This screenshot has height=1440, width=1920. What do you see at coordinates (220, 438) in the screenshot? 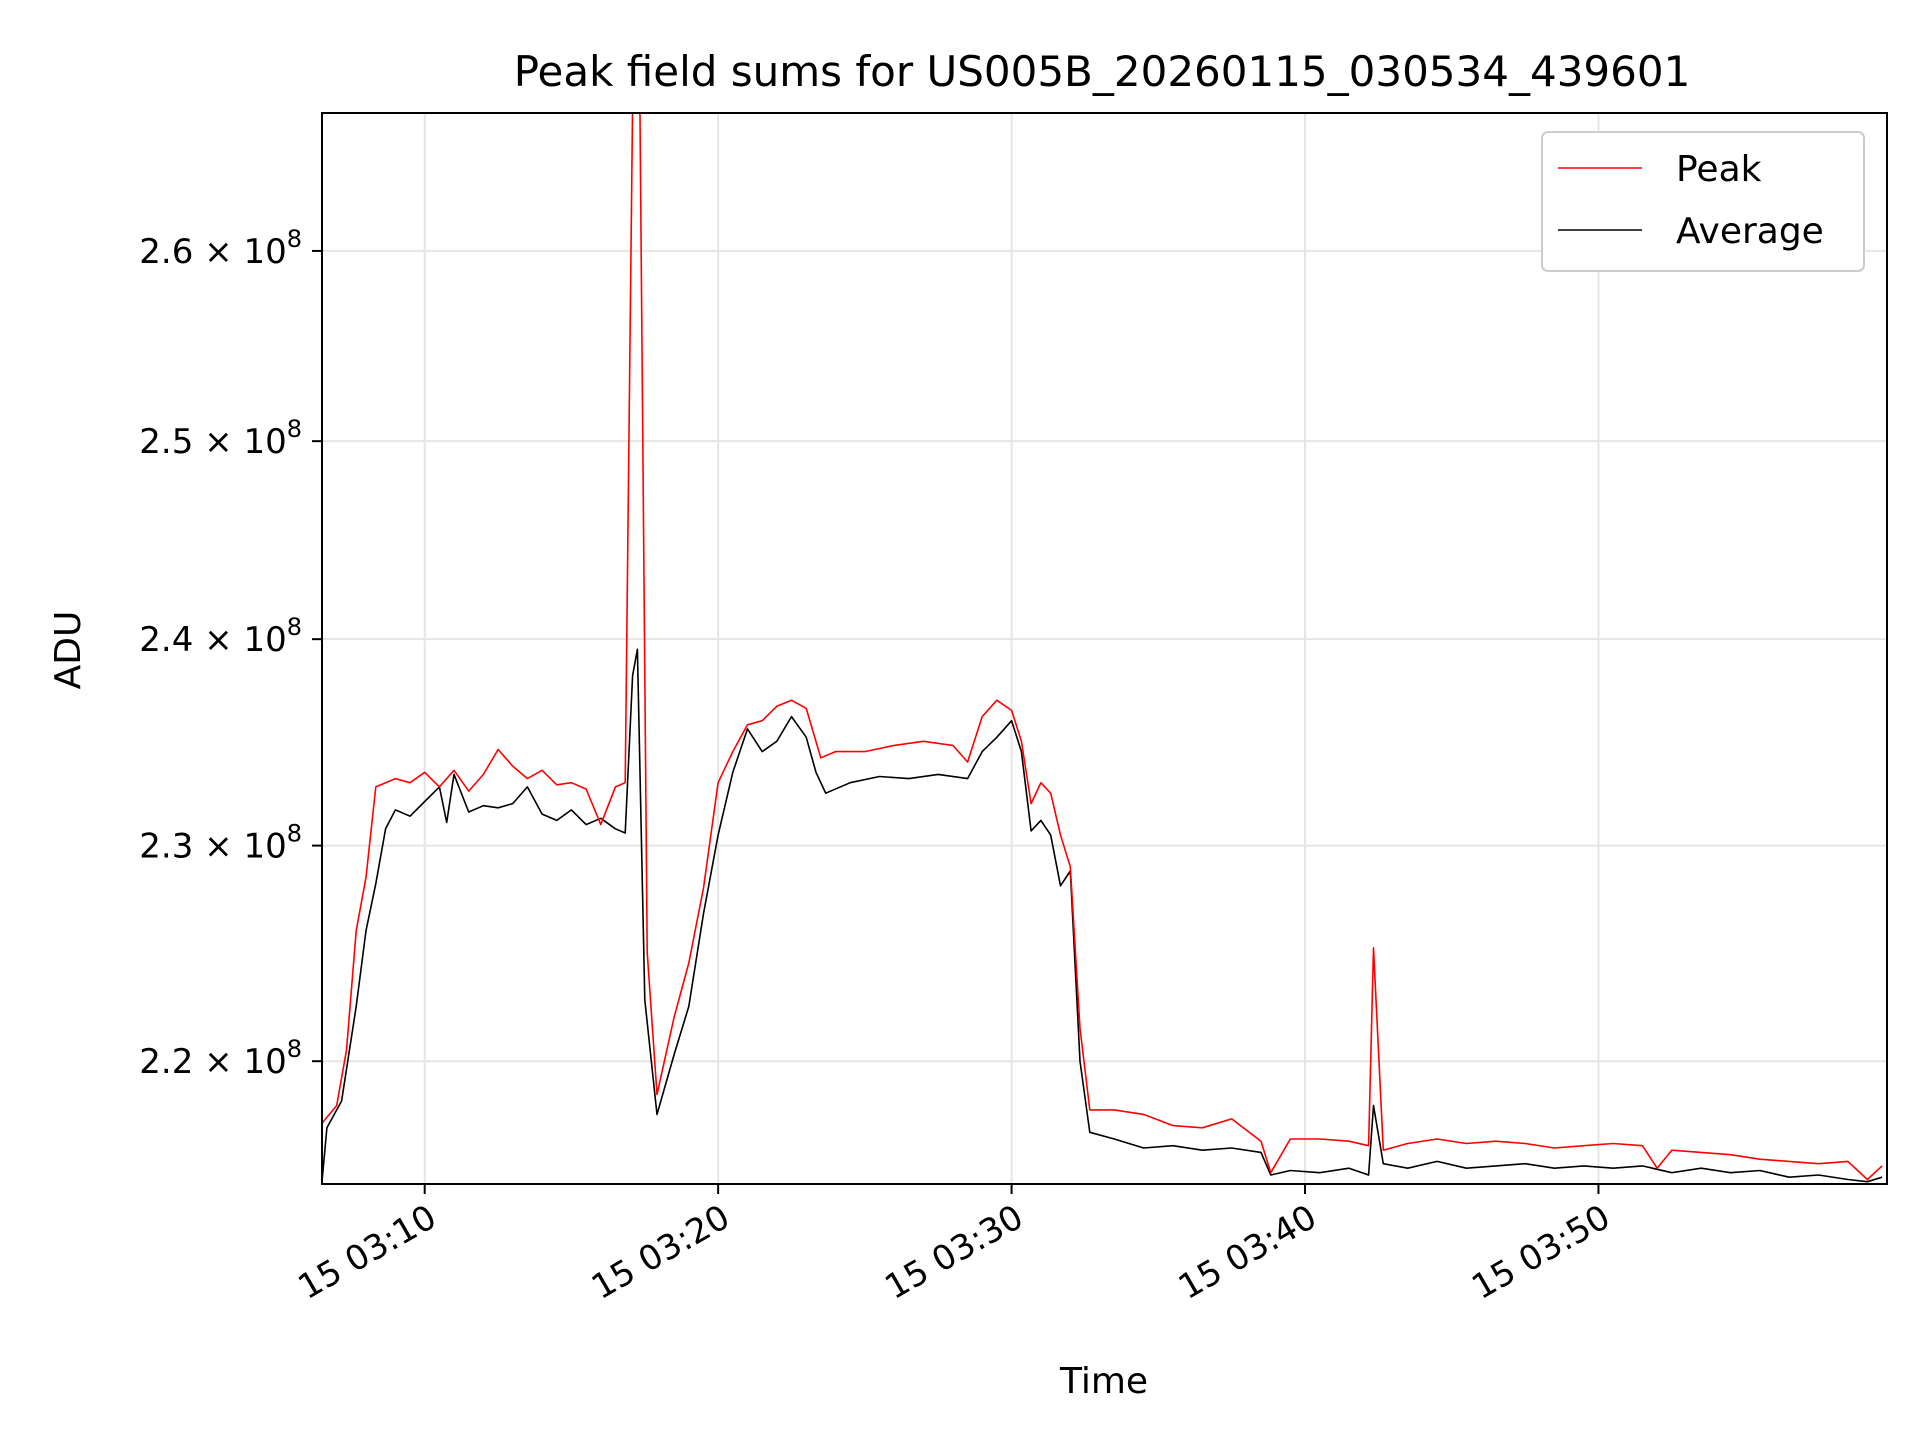
I see `y-tick-label: 2.5 × 108` at bounding box center [220, 438].